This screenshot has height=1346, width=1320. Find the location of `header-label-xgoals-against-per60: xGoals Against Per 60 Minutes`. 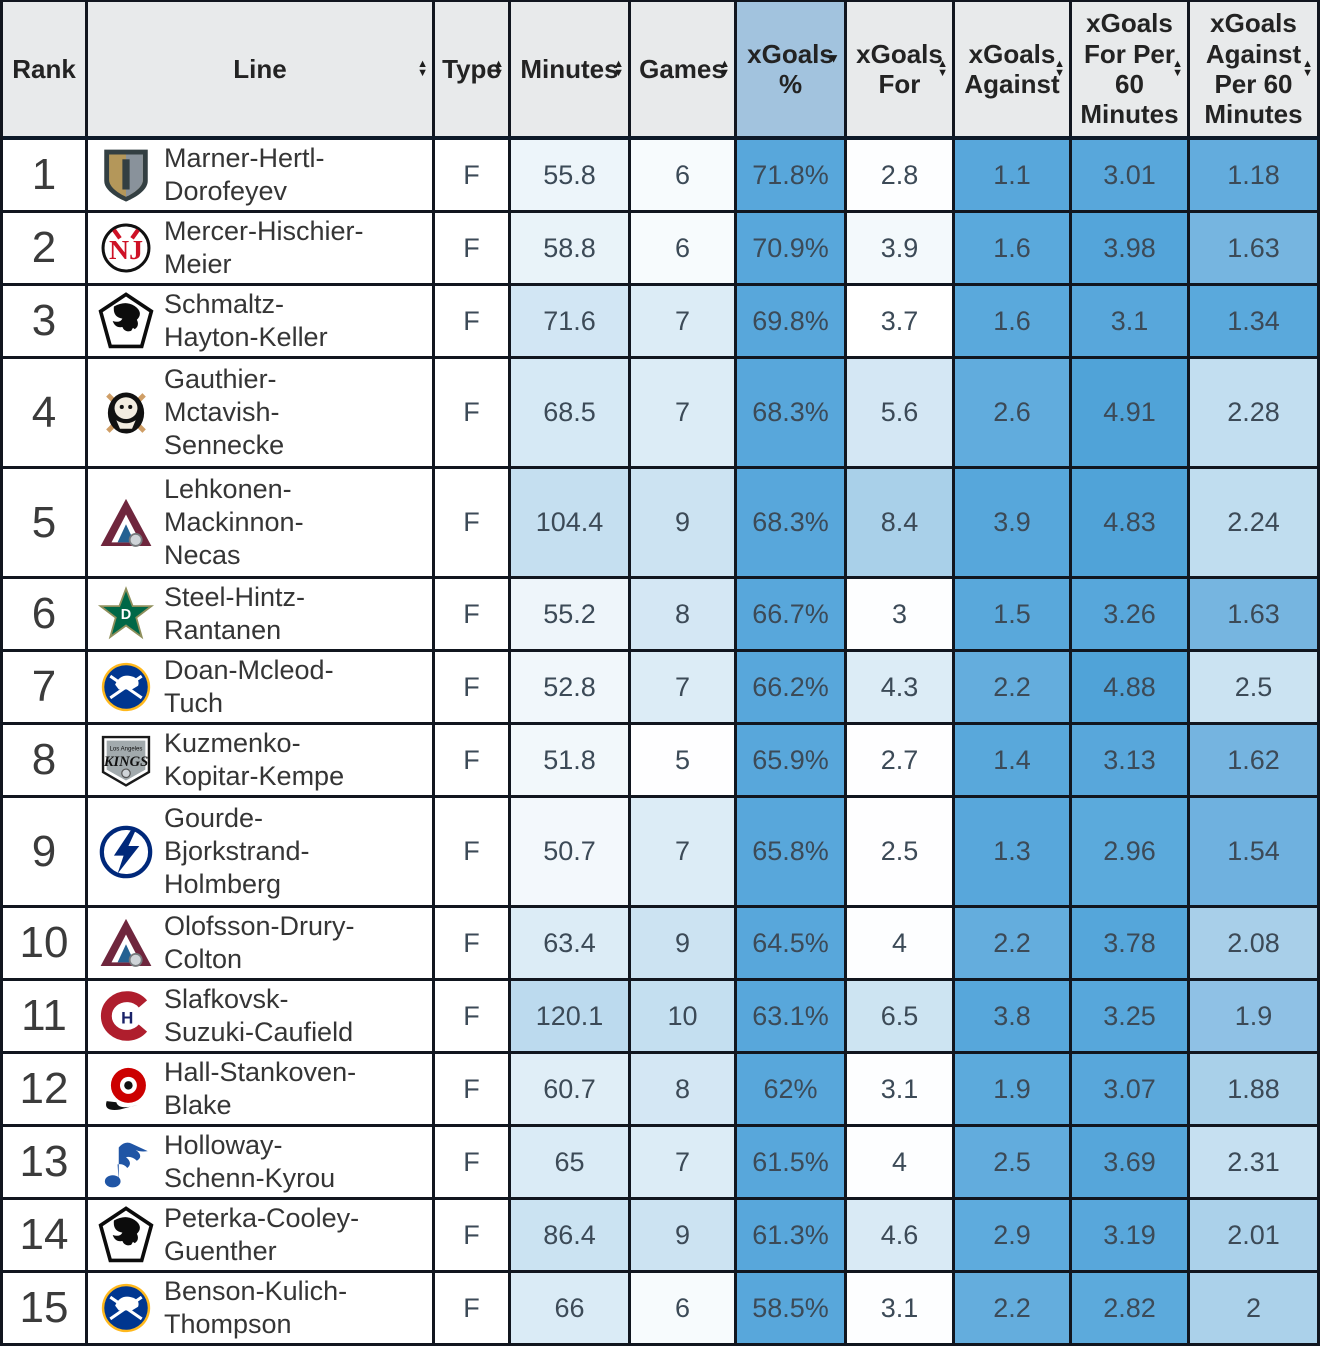

header-label-xgoals-against-per60: xGoals Against Per 60 Minutes is located at coordinates (1253, 69).